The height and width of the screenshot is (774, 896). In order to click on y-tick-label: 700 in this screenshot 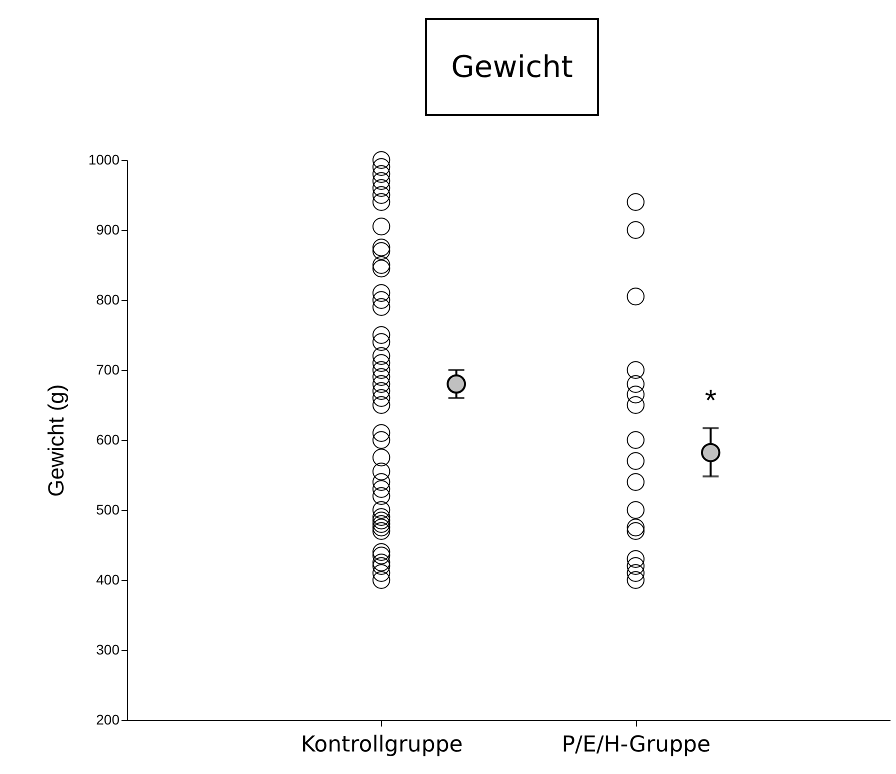, I will do `click(108, 370)`.